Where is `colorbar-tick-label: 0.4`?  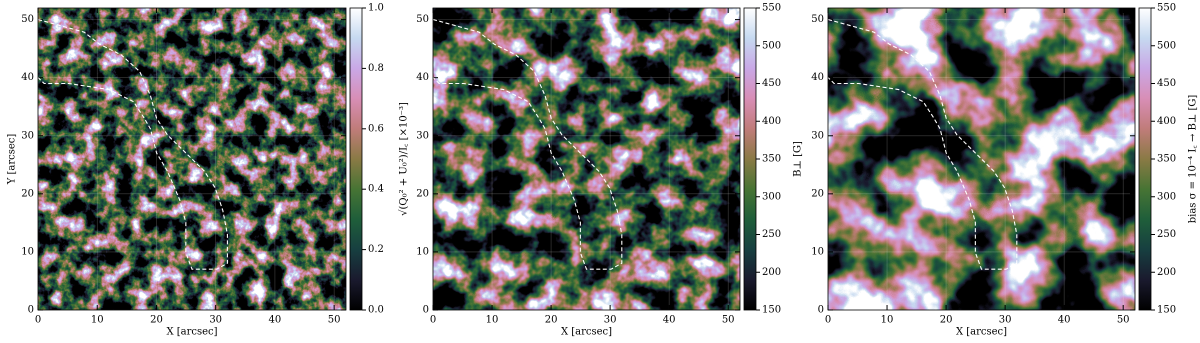 colorbar-tick-label: 0.4 is located at coordinates (376, 189).